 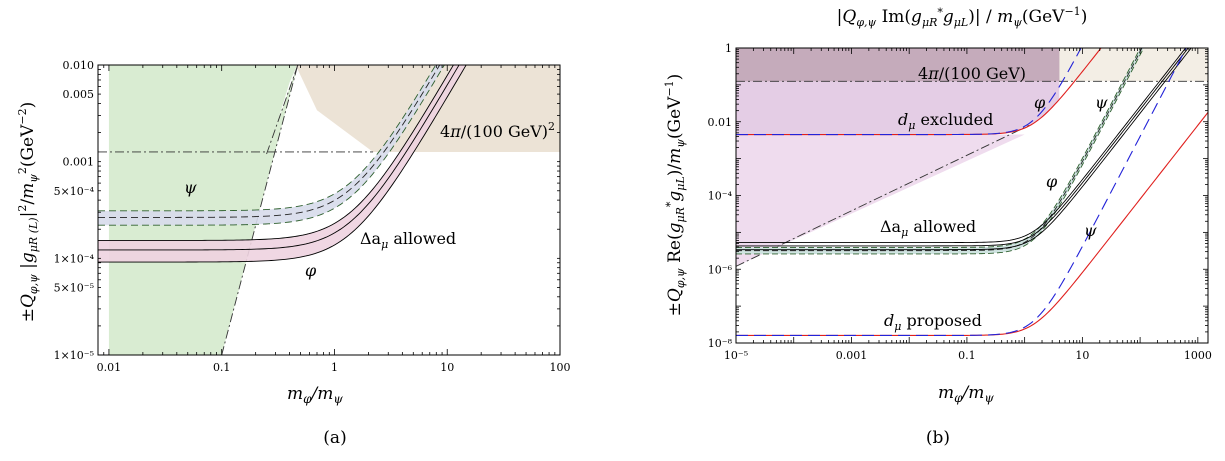 What do you see at coordinates (720, 343) in the screenshot?
I see `y-tick-label: 10⁻⁸` at bounding box center [720, 343].